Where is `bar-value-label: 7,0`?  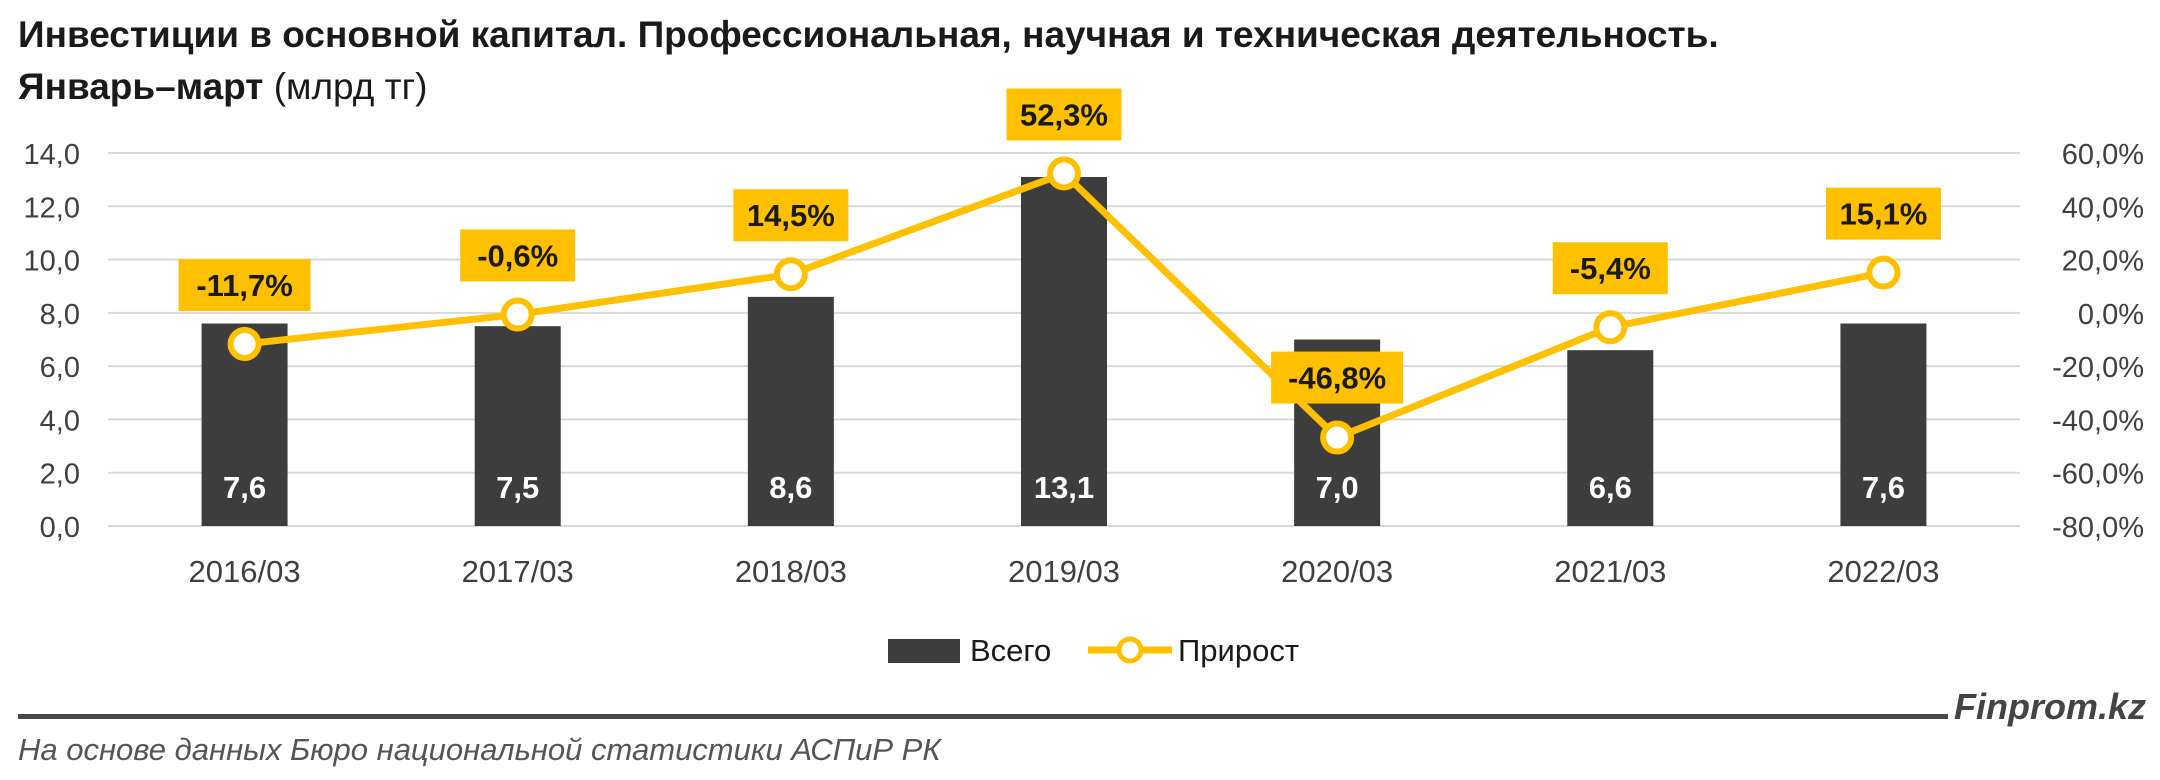
bar-value-label: 7,0 is located at coordinates (1337, 487).